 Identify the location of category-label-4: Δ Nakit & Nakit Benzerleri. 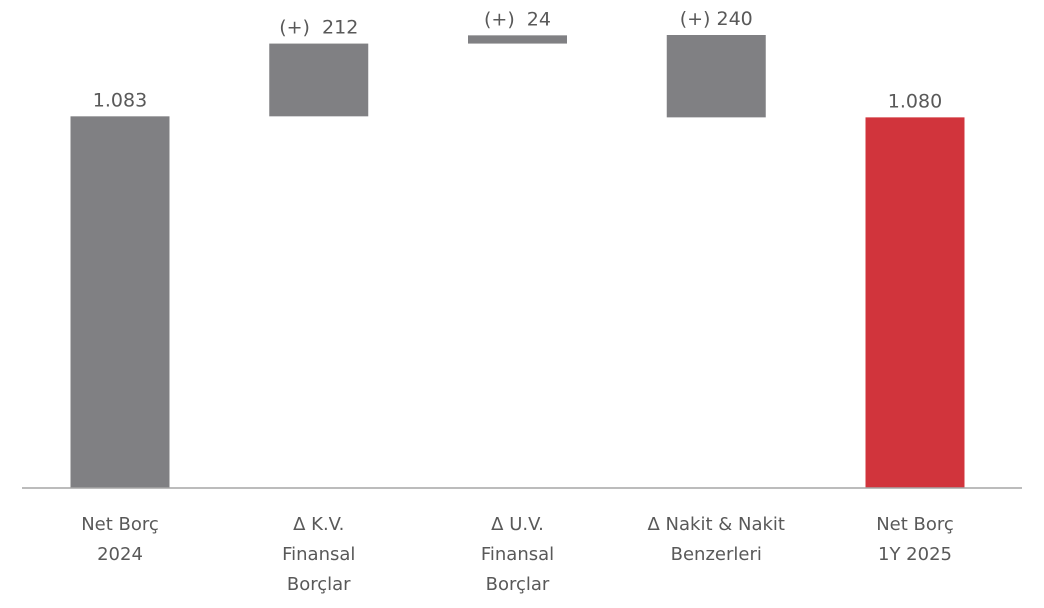
(716, 539).